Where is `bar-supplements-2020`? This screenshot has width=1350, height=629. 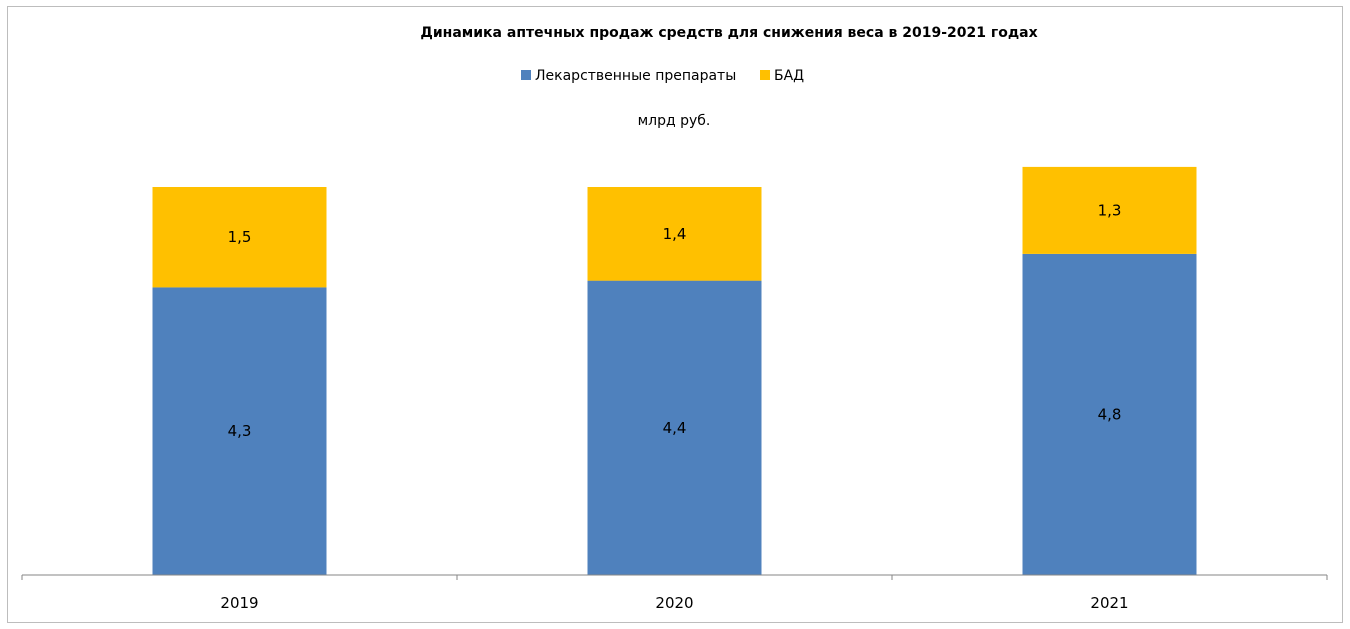 bar-supplements-2020 is located at coordinates (674, 234).